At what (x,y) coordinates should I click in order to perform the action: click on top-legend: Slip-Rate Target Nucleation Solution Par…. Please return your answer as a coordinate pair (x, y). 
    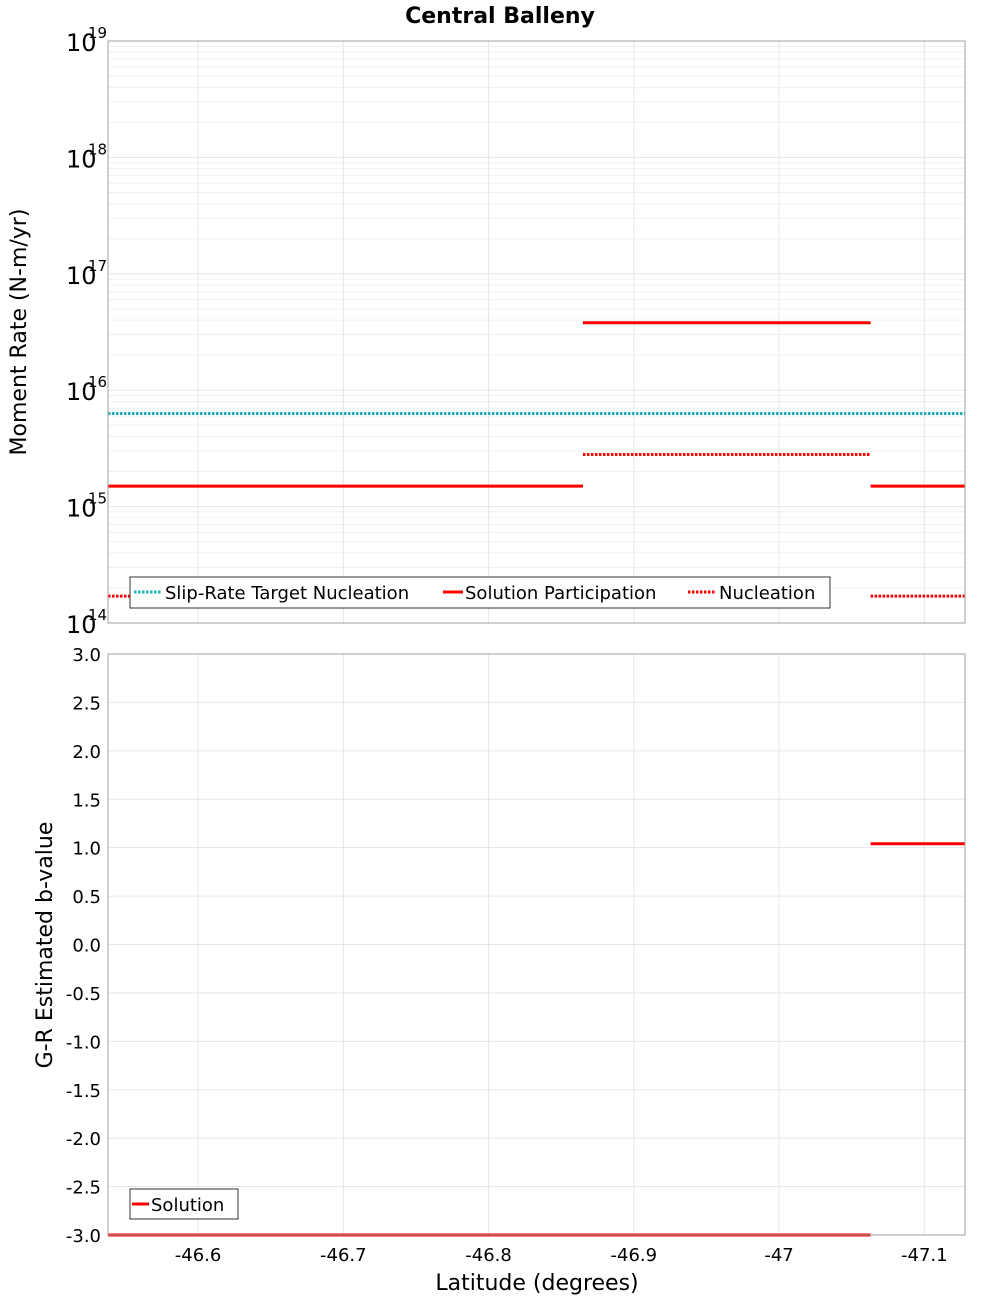
    Looking at the image, I should click on (480, 592).